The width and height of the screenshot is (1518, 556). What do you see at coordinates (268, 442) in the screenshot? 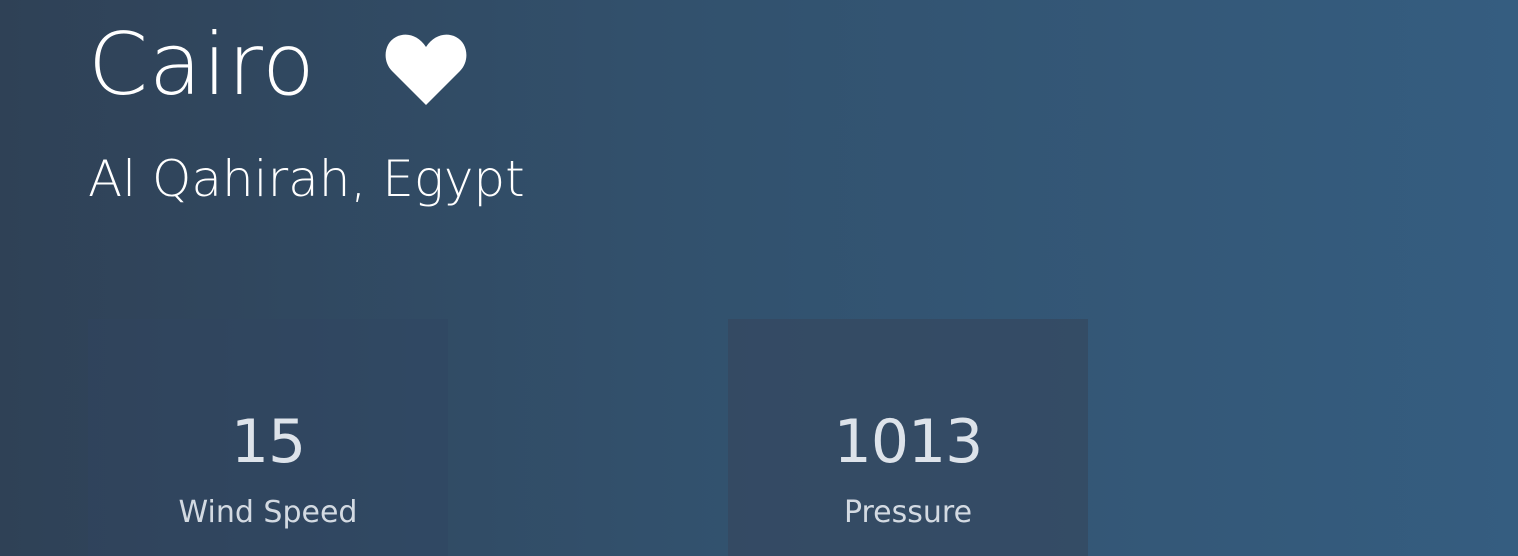
I see `wind-speed-value: 15` at bounding box center [268, 442].